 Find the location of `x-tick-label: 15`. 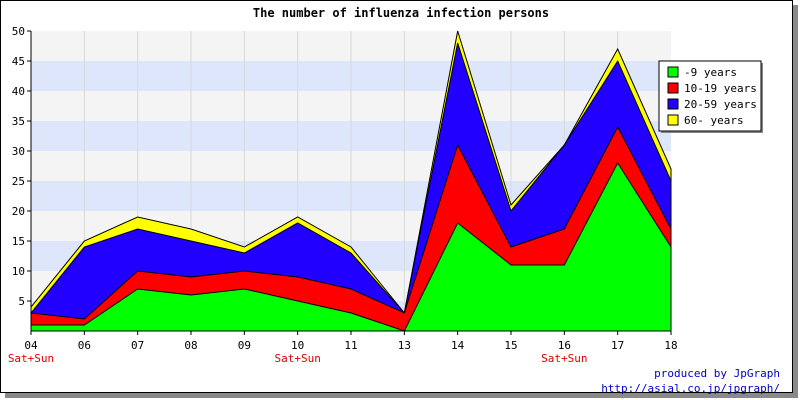

x-tick-label: 15 is located at coordinates (510, 345).